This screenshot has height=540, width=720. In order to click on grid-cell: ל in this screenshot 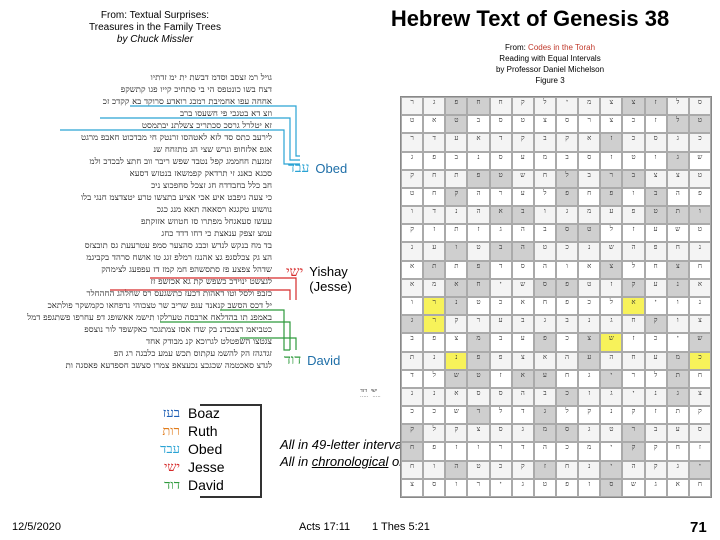, I will do `click(677, 124)`.